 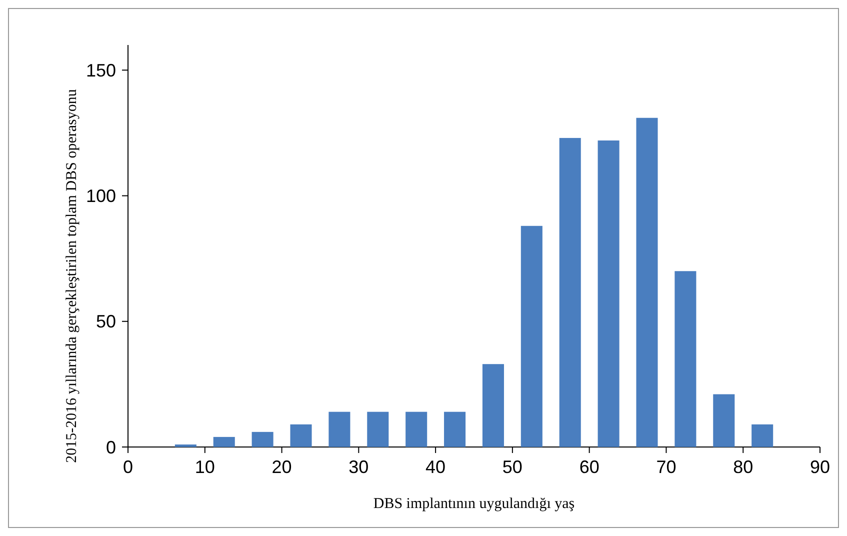 I want to click on y-tick-label: 0, so click(x=111, y=447).